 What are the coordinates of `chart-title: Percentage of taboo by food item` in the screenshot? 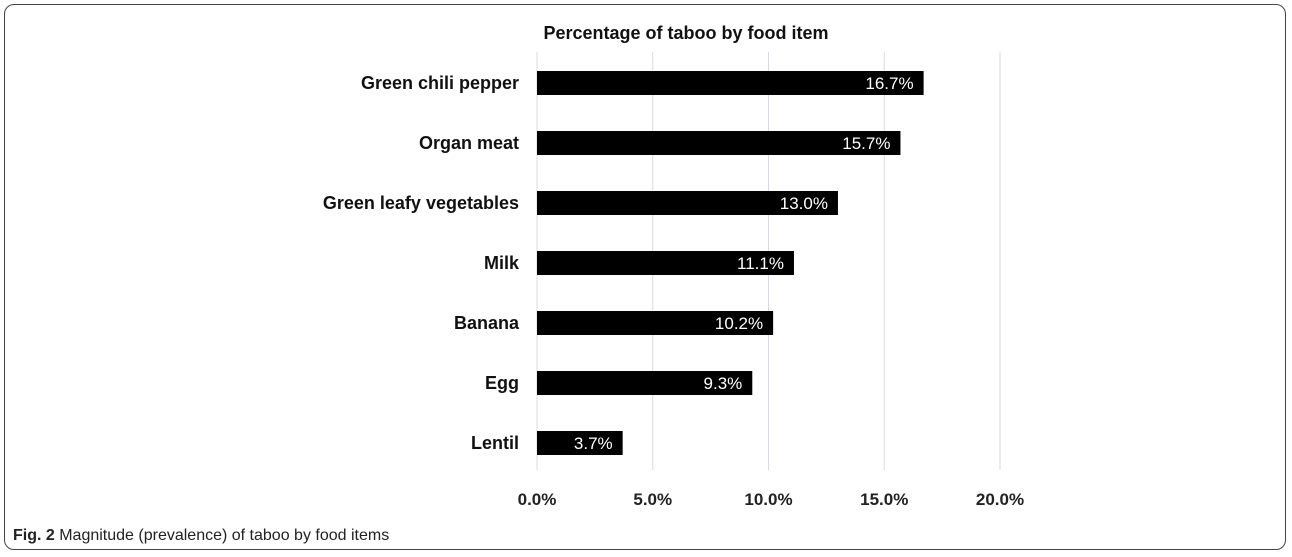 It's located at (685, 33).